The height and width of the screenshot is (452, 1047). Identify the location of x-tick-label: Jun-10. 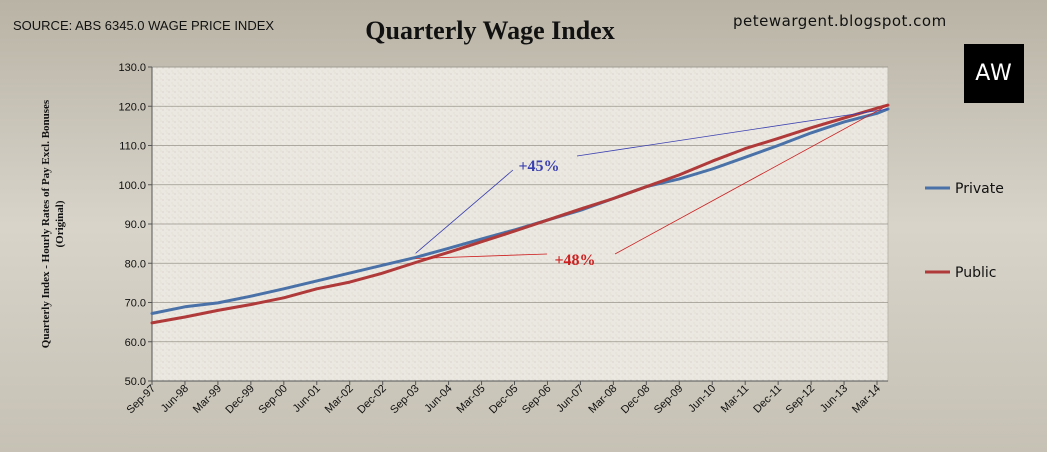
(702, 399).